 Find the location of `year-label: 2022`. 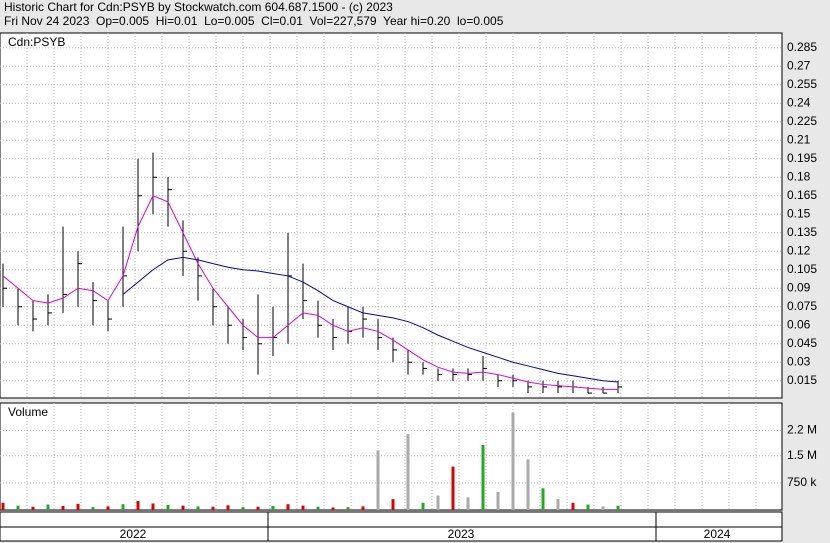

year-label: 2022 is located at coordinates (133, 534).